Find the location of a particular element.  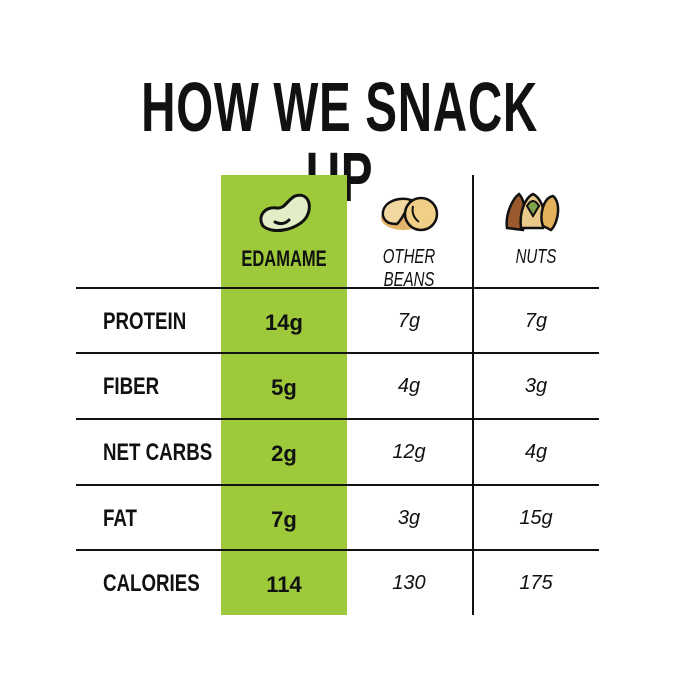

nuts-value: 4g is located at coordinates (536, 452).